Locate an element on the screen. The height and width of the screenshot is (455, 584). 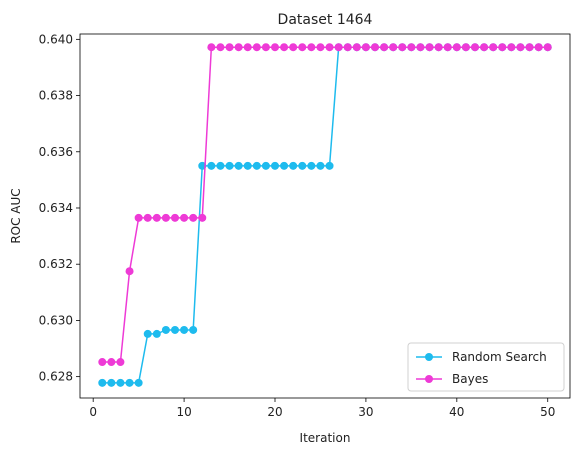
x-tick-label: 10 is located at coordinates (183, 412).